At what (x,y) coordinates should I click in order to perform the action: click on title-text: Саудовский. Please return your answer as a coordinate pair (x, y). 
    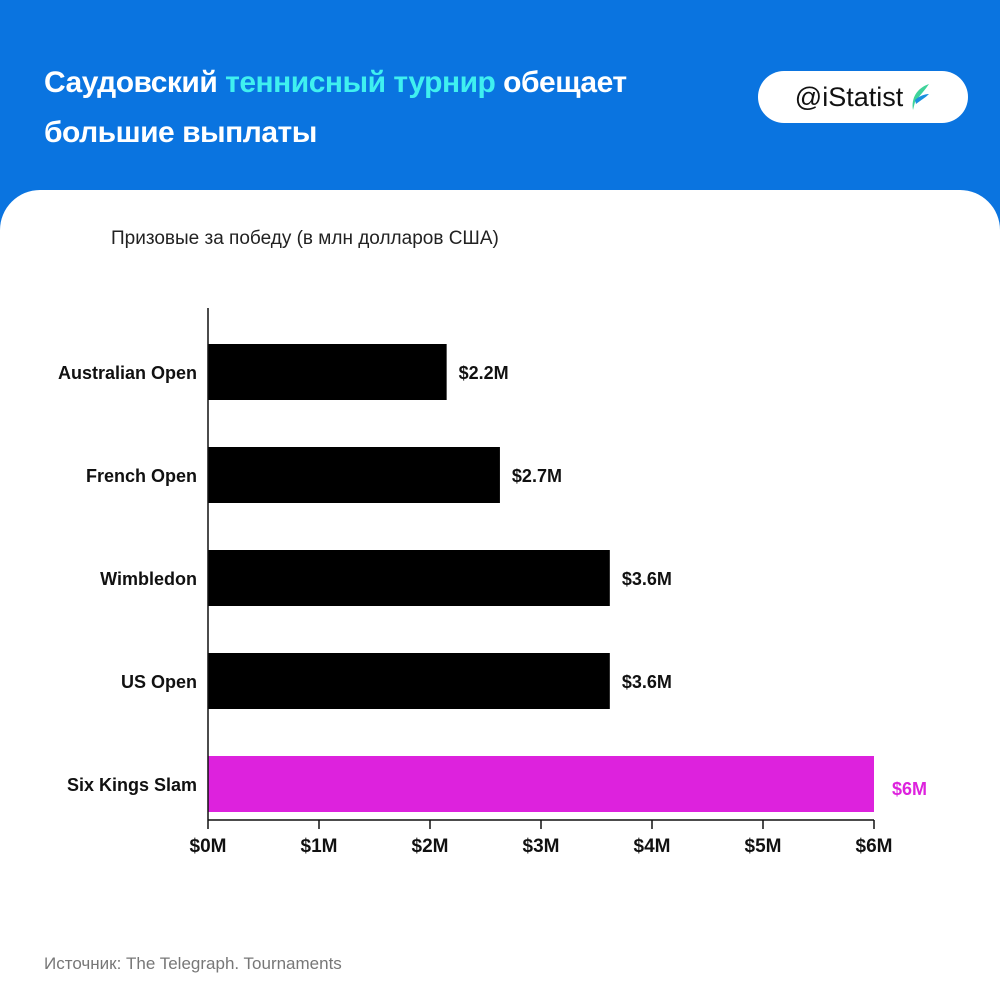
    Looking at the image, I should click on (135, 82).